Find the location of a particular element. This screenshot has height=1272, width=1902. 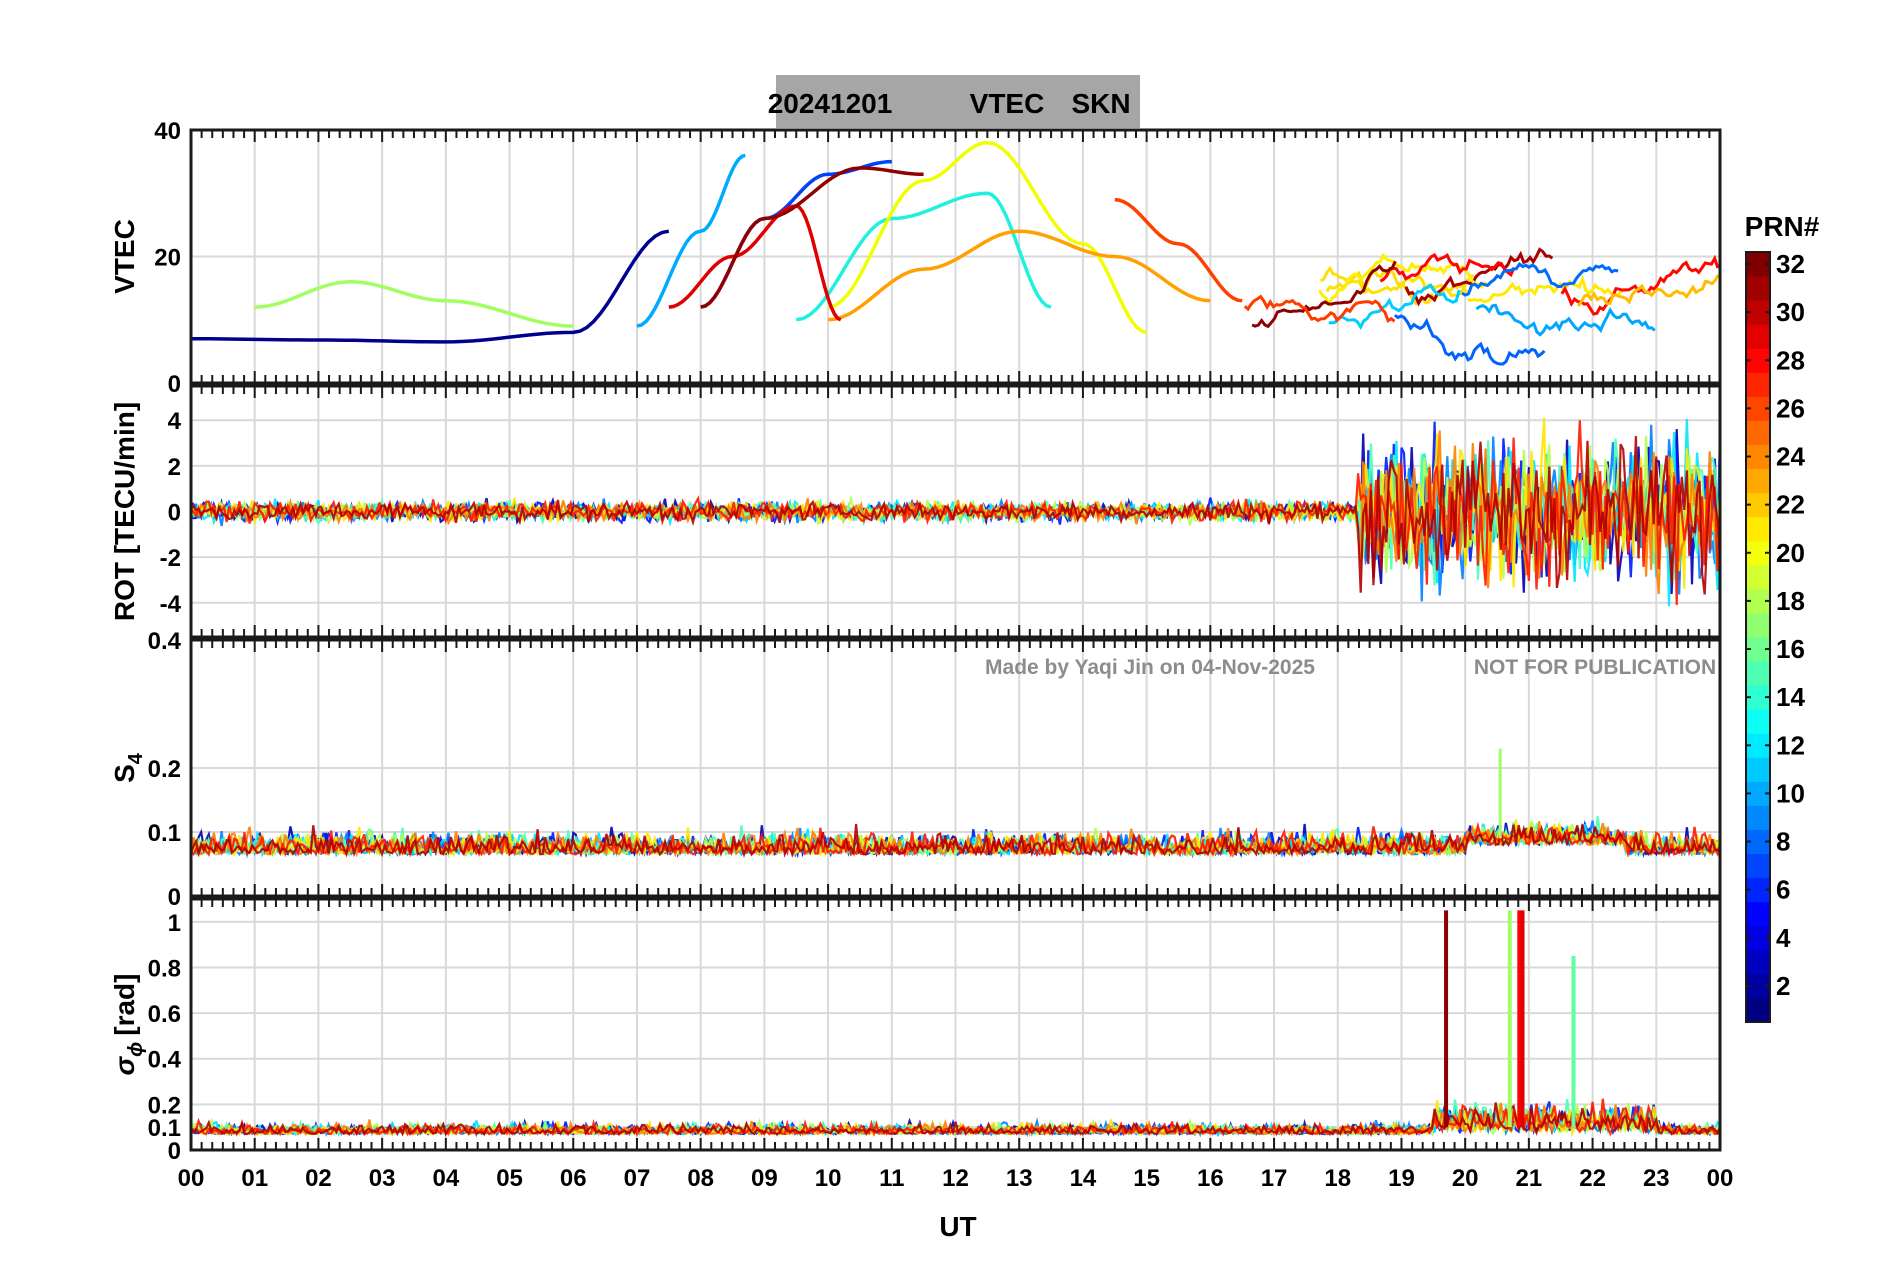

traces-rot is located at coordinates (955, 512).